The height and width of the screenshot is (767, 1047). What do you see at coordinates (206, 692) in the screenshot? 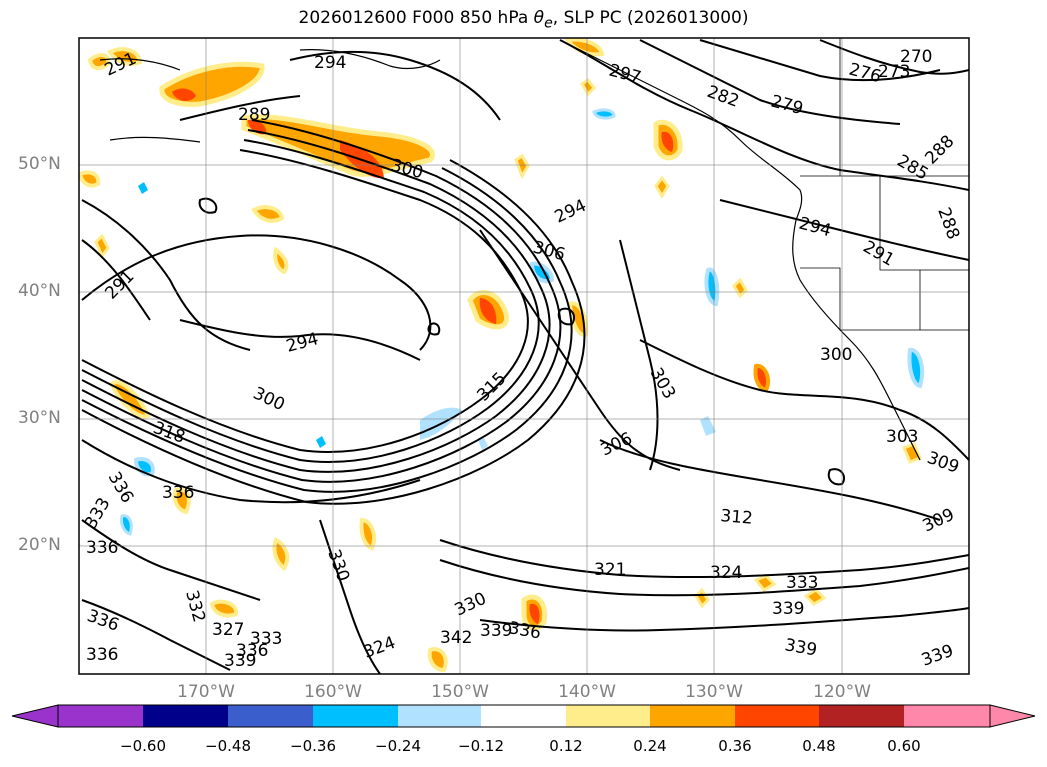
I see `lon-label-170w: 170°W` at bounding box center [206, 692].